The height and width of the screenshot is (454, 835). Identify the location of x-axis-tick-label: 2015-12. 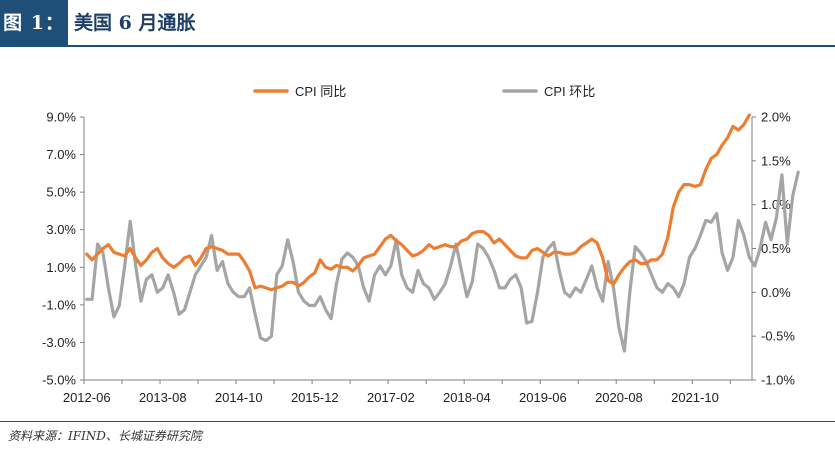
(315, 397).